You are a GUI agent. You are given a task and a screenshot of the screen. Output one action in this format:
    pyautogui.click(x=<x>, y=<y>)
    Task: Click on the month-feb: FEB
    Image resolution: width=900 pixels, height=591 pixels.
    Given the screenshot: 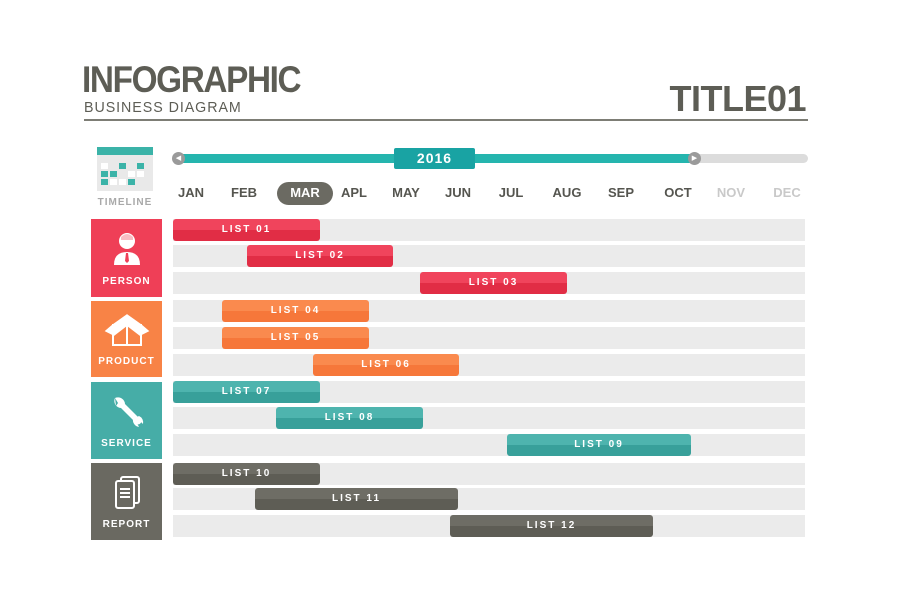 What is the action you would take?
    pyautogui.click(x=244, y=192)
    